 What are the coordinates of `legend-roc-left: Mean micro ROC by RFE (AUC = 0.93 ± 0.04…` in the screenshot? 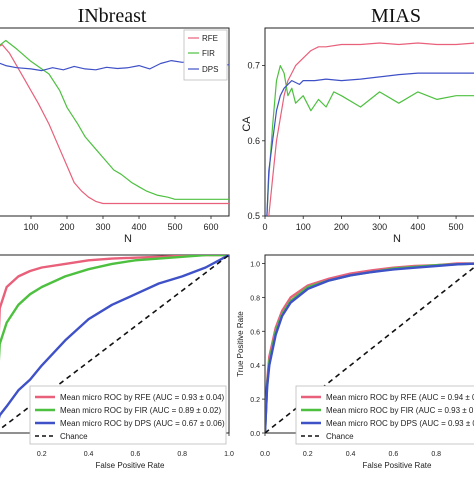 It's located at (128, 415).